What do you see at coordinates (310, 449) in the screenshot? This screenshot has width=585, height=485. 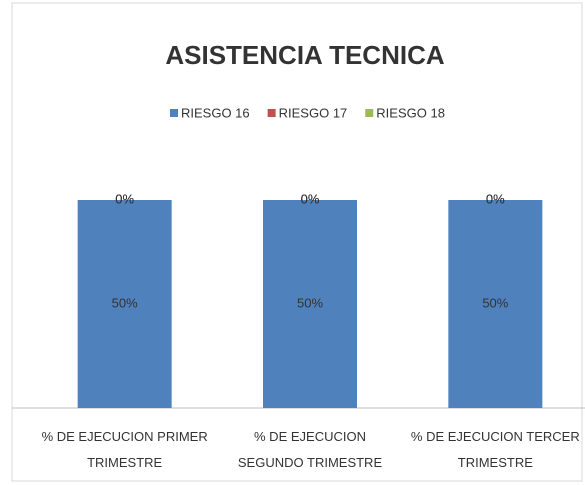 I see `x-tick-label: % DE EJECUCION SEGUNDO TRIMESTRE` at bounding box center [310, 449].